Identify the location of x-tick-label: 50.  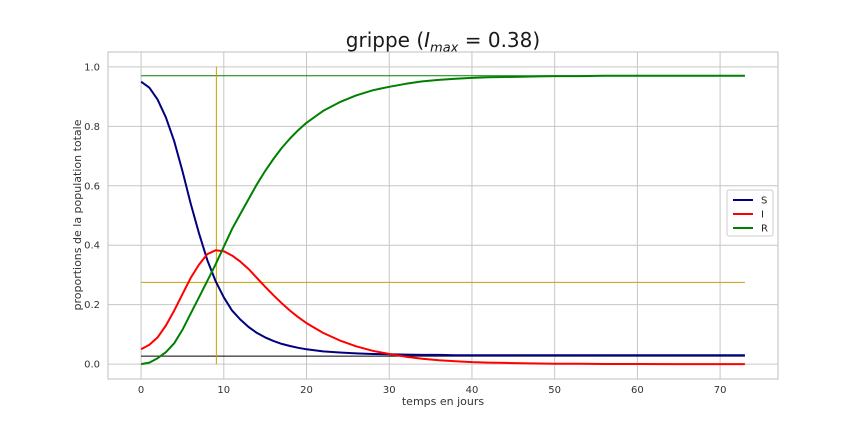
(554, 390).